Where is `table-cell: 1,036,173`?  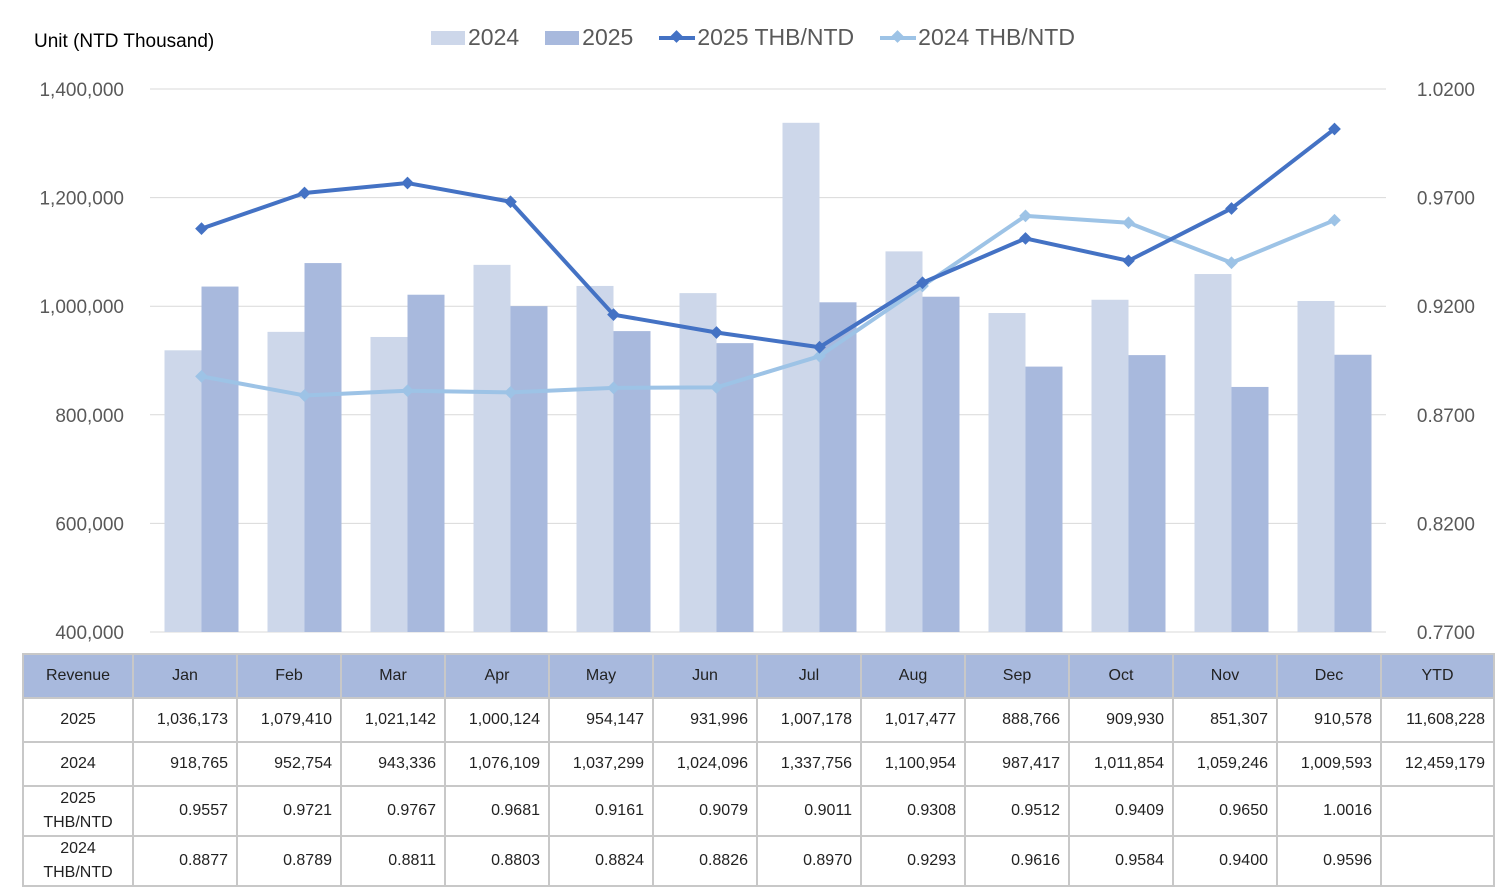
table-cell: 1,036,173 is located at coordinates (185, 720).